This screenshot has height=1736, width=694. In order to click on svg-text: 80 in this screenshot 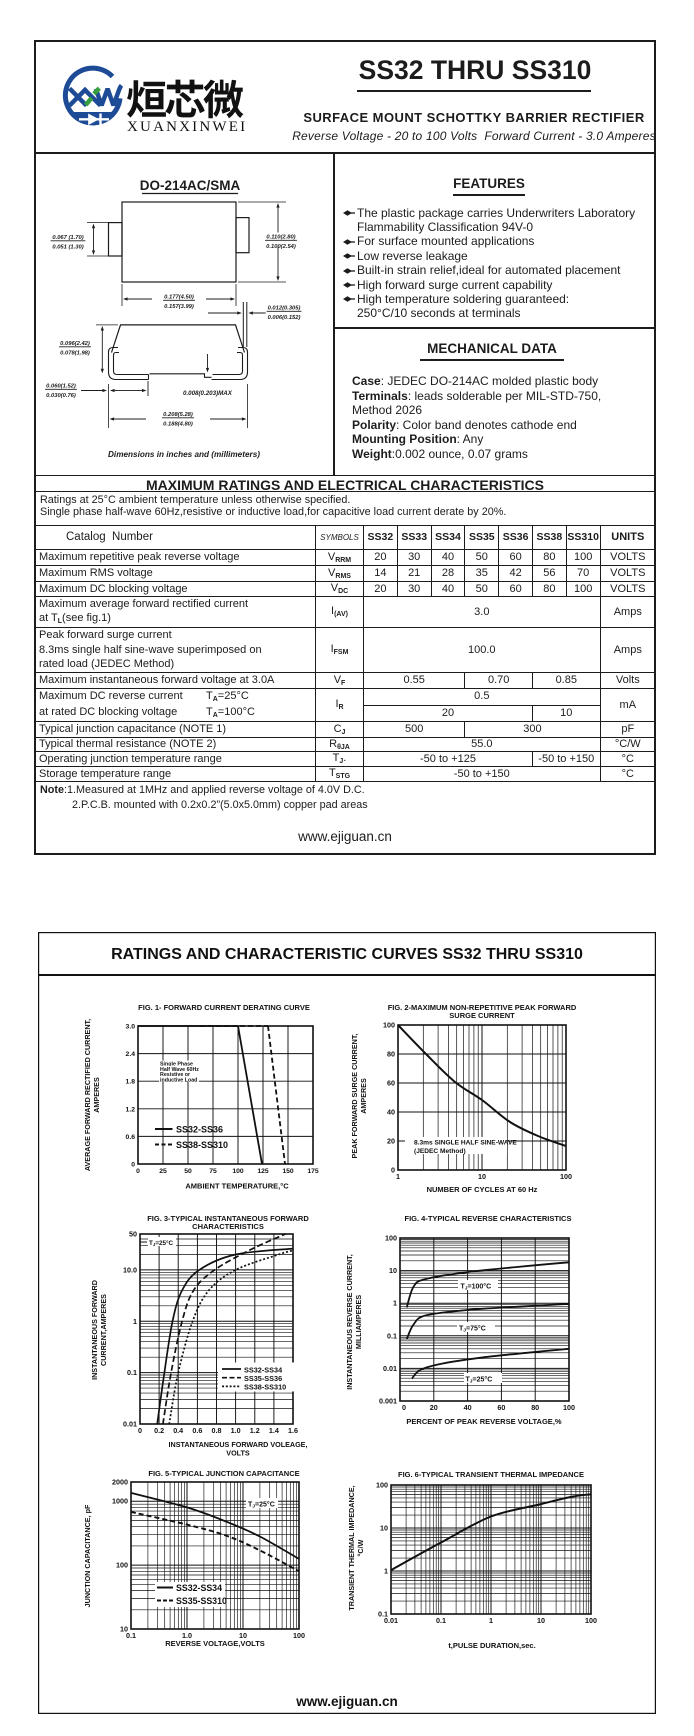, I will do `click(535, 1407)`.